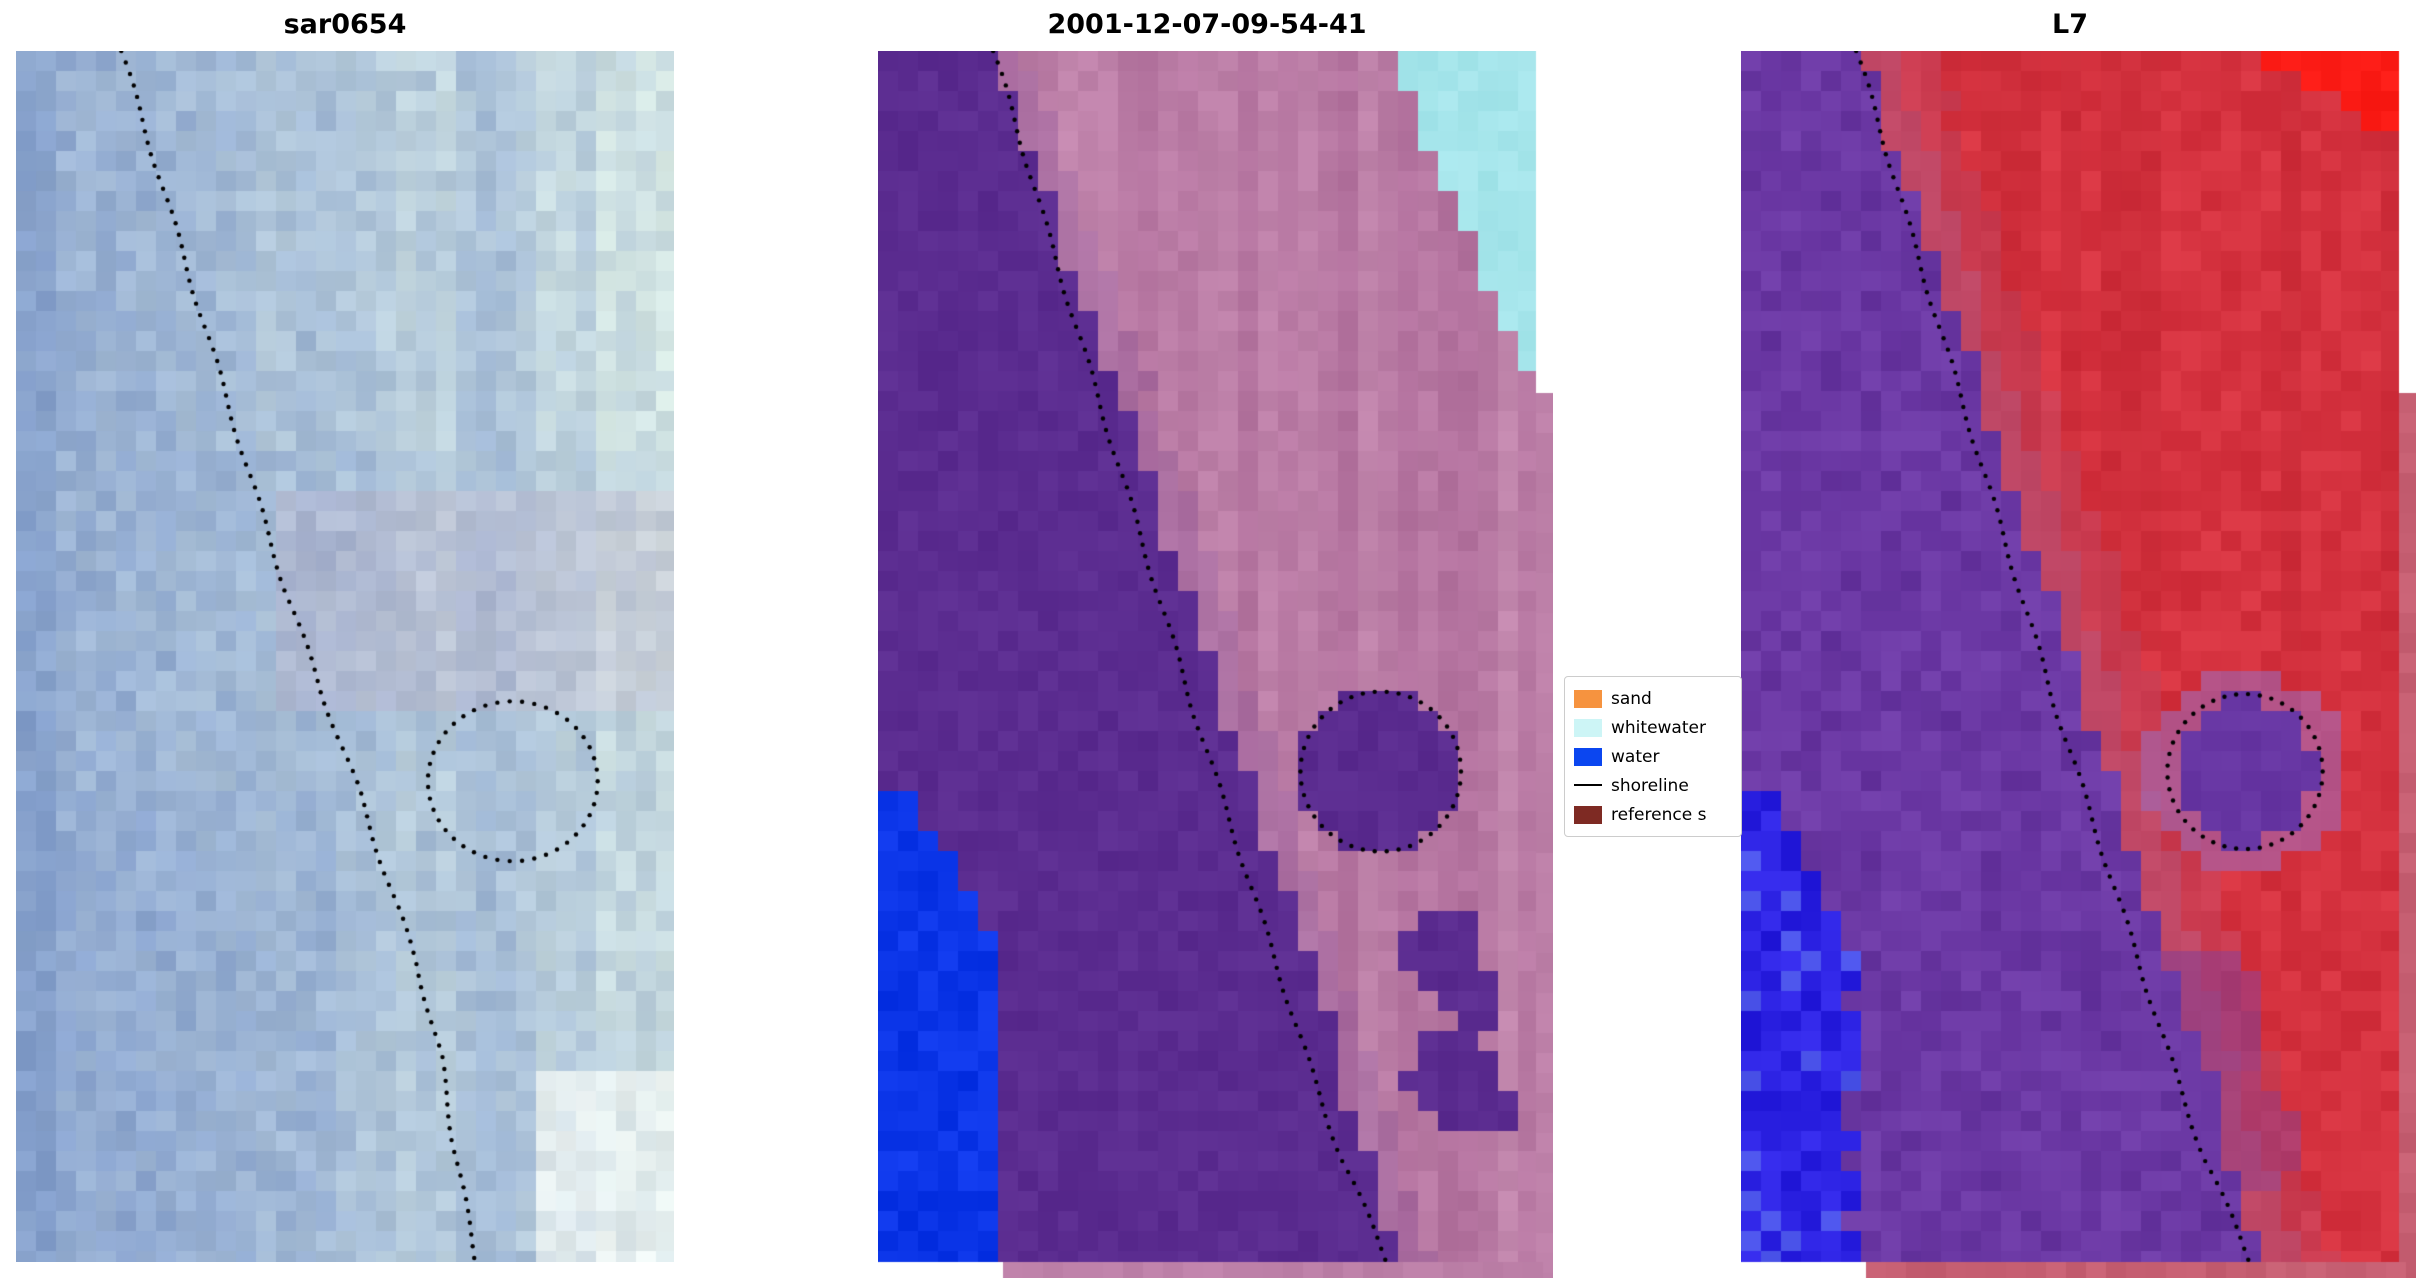  Describe the element at coordinates (345, 24) in the screenshot. I see `panel-title-sar0654: sar0654` at that location.